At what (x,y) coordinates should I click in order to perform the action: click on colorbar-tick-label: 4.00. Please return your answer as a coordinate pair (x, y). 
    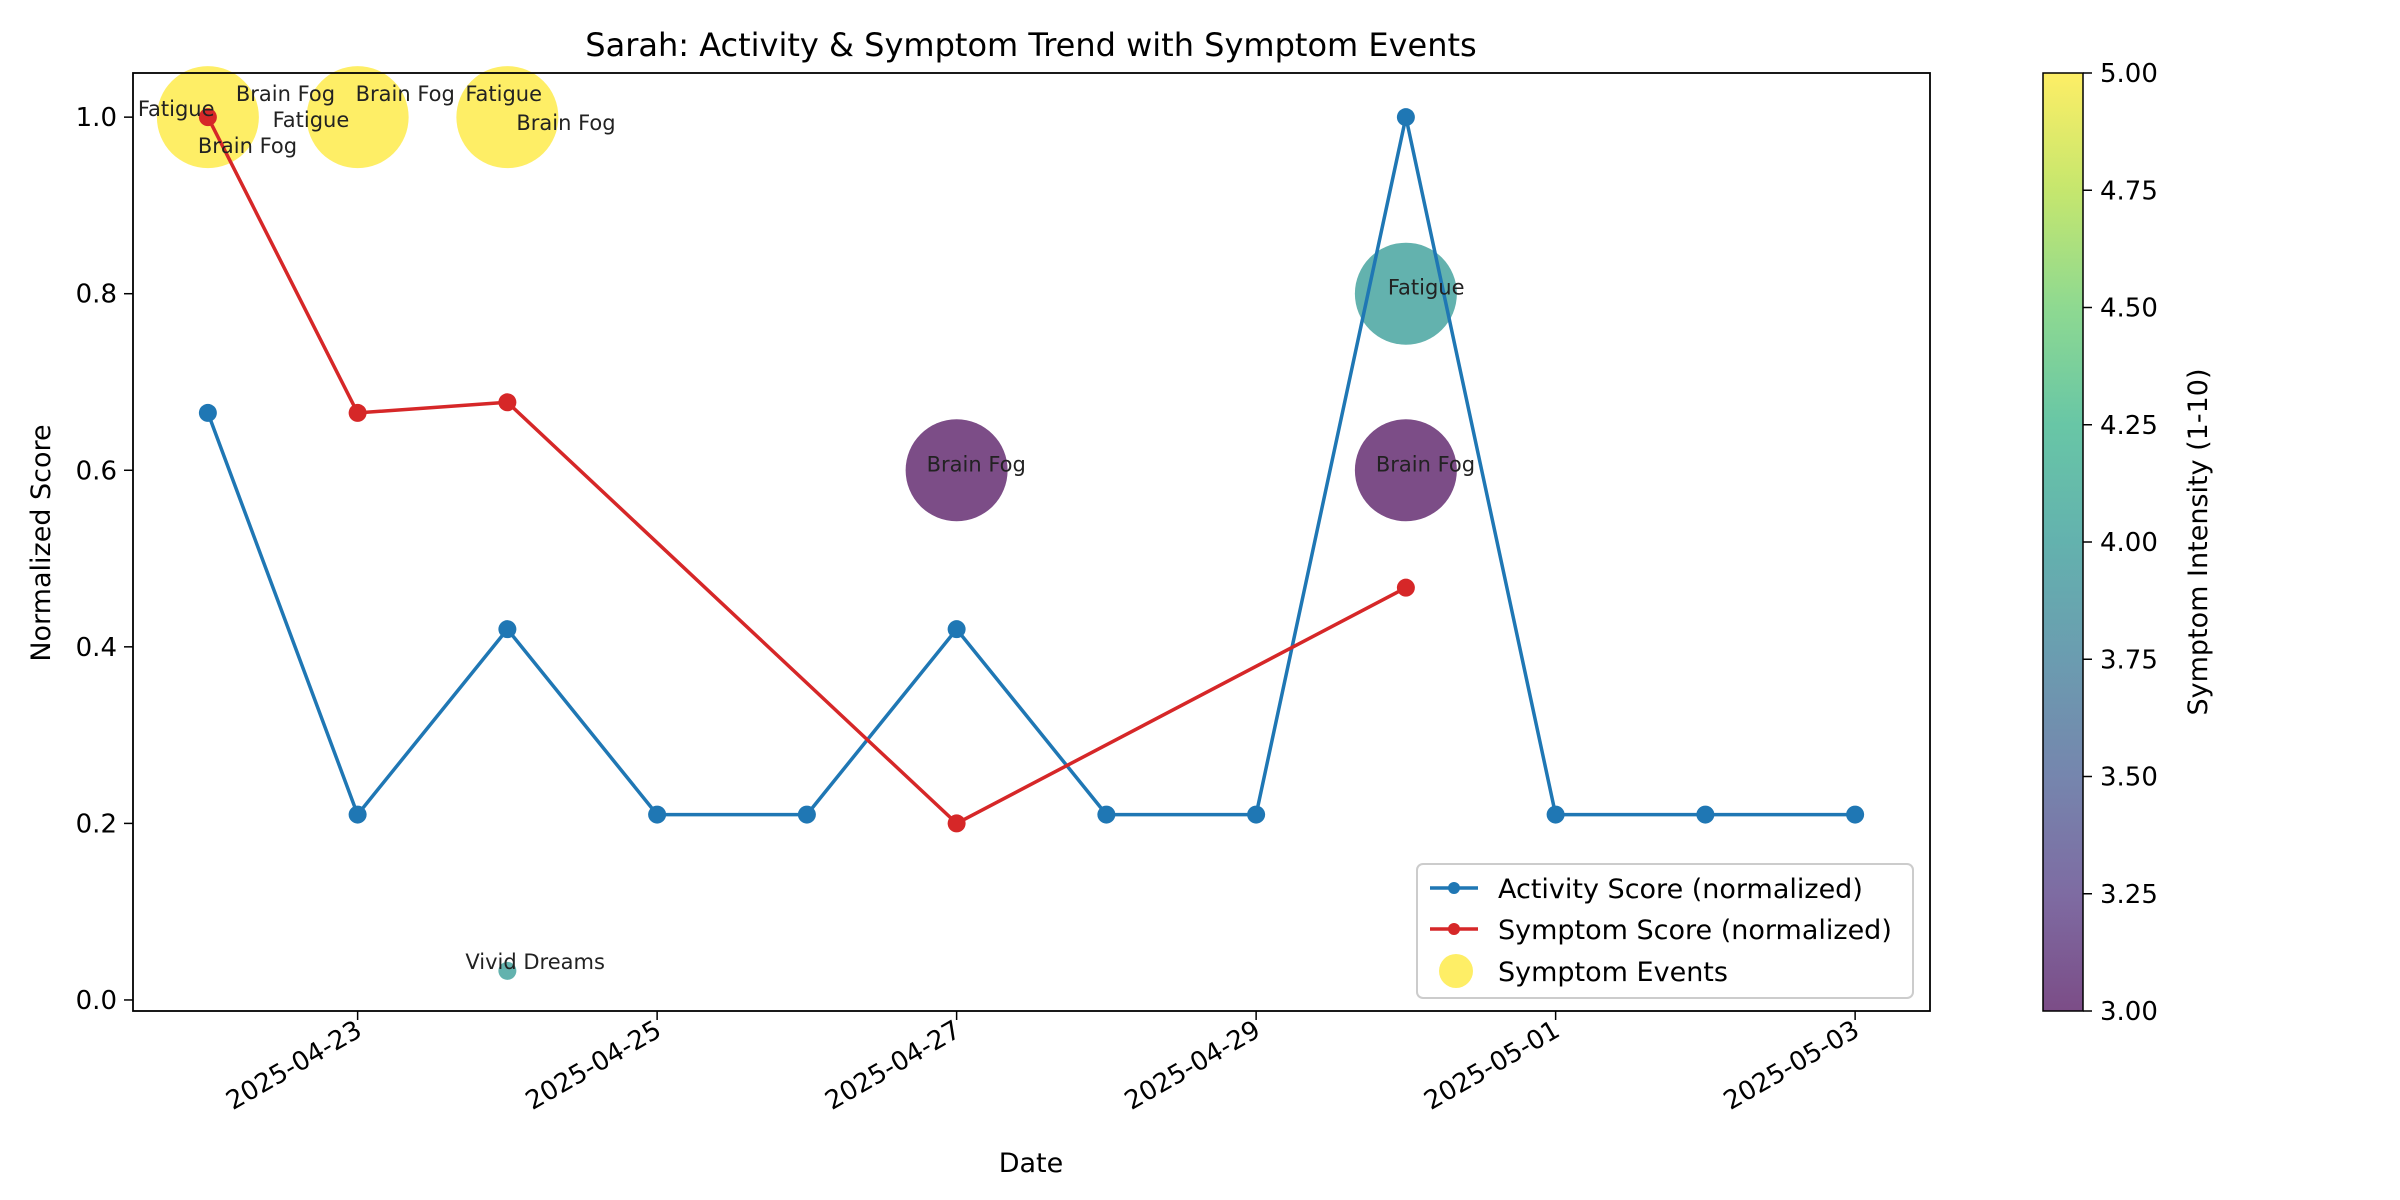
    Looking at the image, I should click on (2129, 543).